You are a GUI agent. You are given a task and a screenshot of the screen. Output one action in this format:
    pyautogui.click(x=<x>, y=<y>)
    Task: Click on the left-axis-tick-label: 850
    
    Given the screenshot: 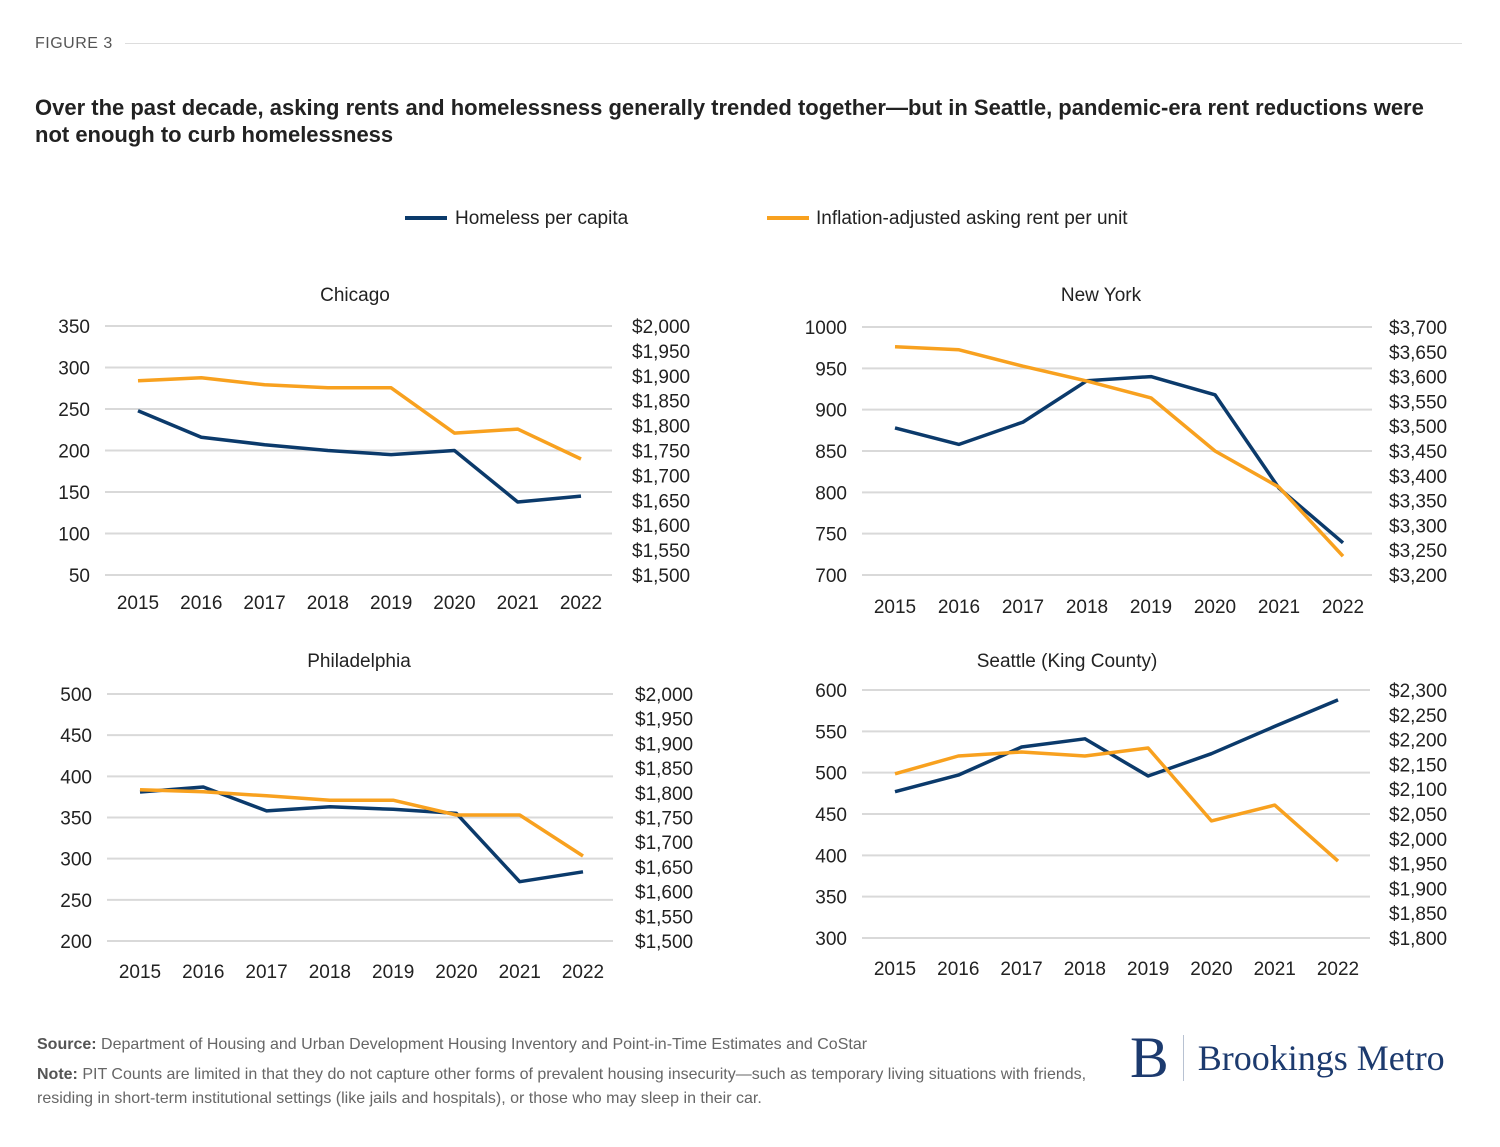 What is the action you would take?
    pyautogui.click(x=831, y=452)
    